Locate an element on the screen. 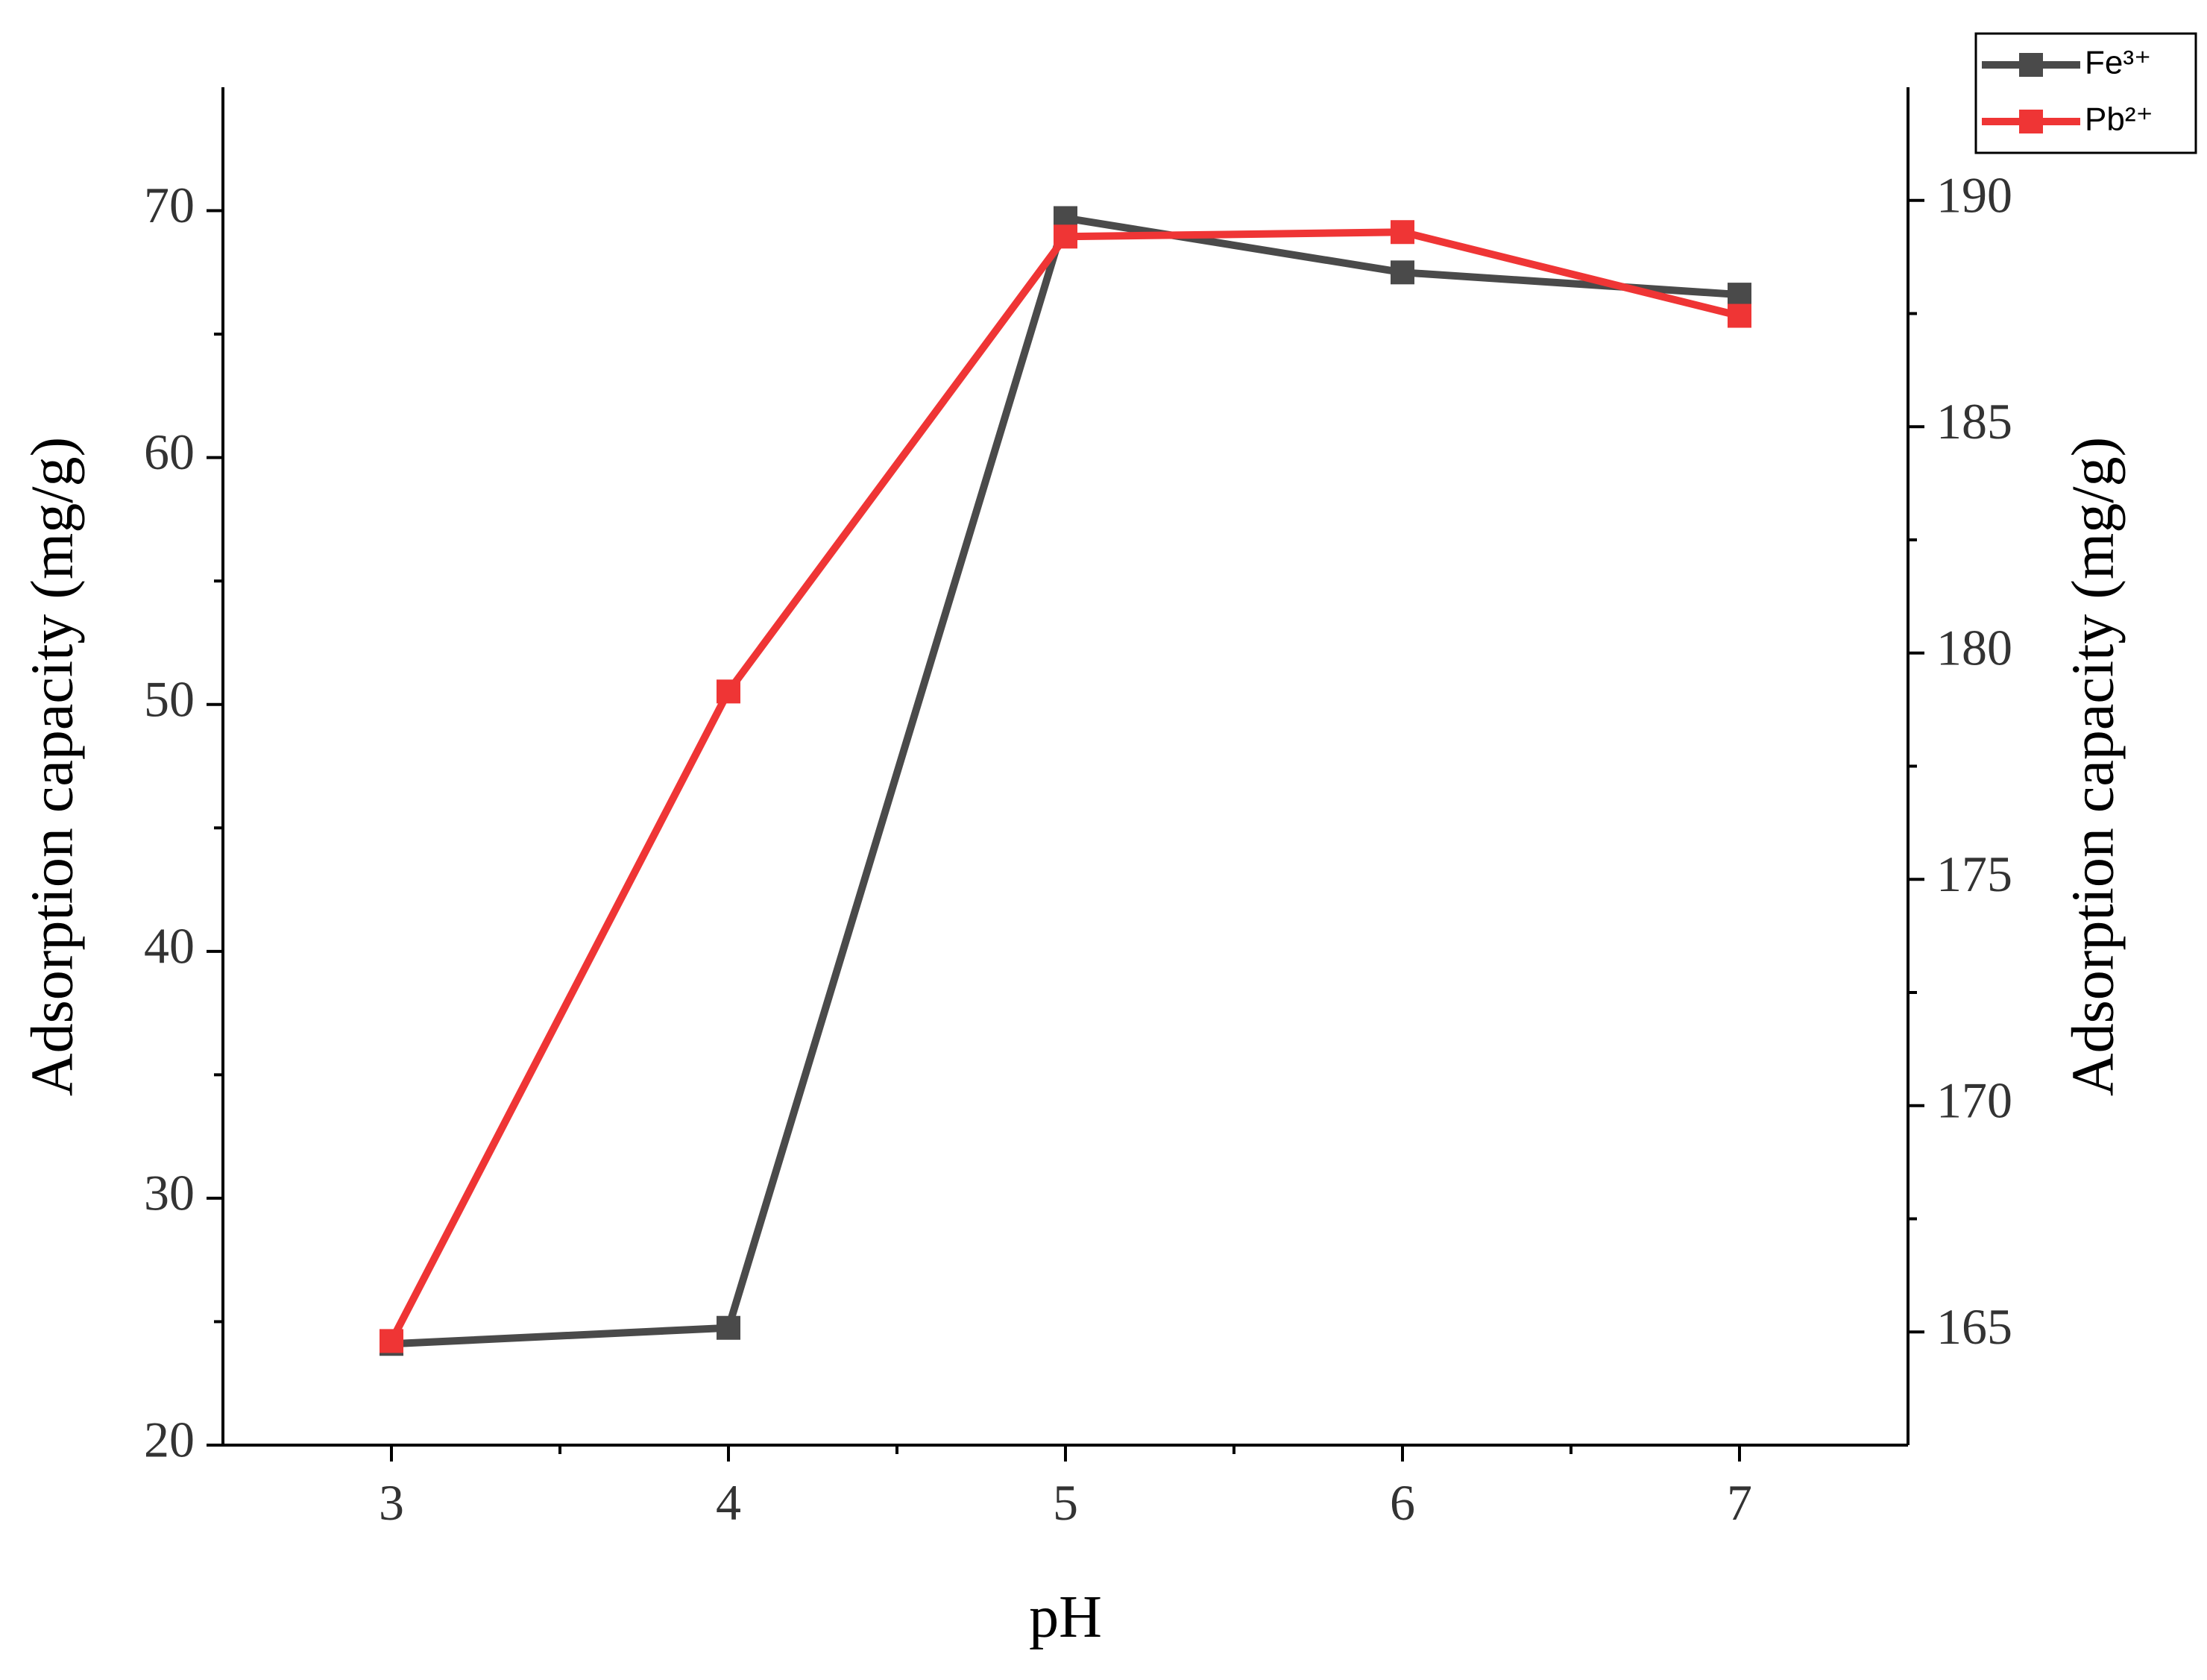 The image size is (2207, 1680). y-tick-label: 50 is located at coordinates (169, 698).